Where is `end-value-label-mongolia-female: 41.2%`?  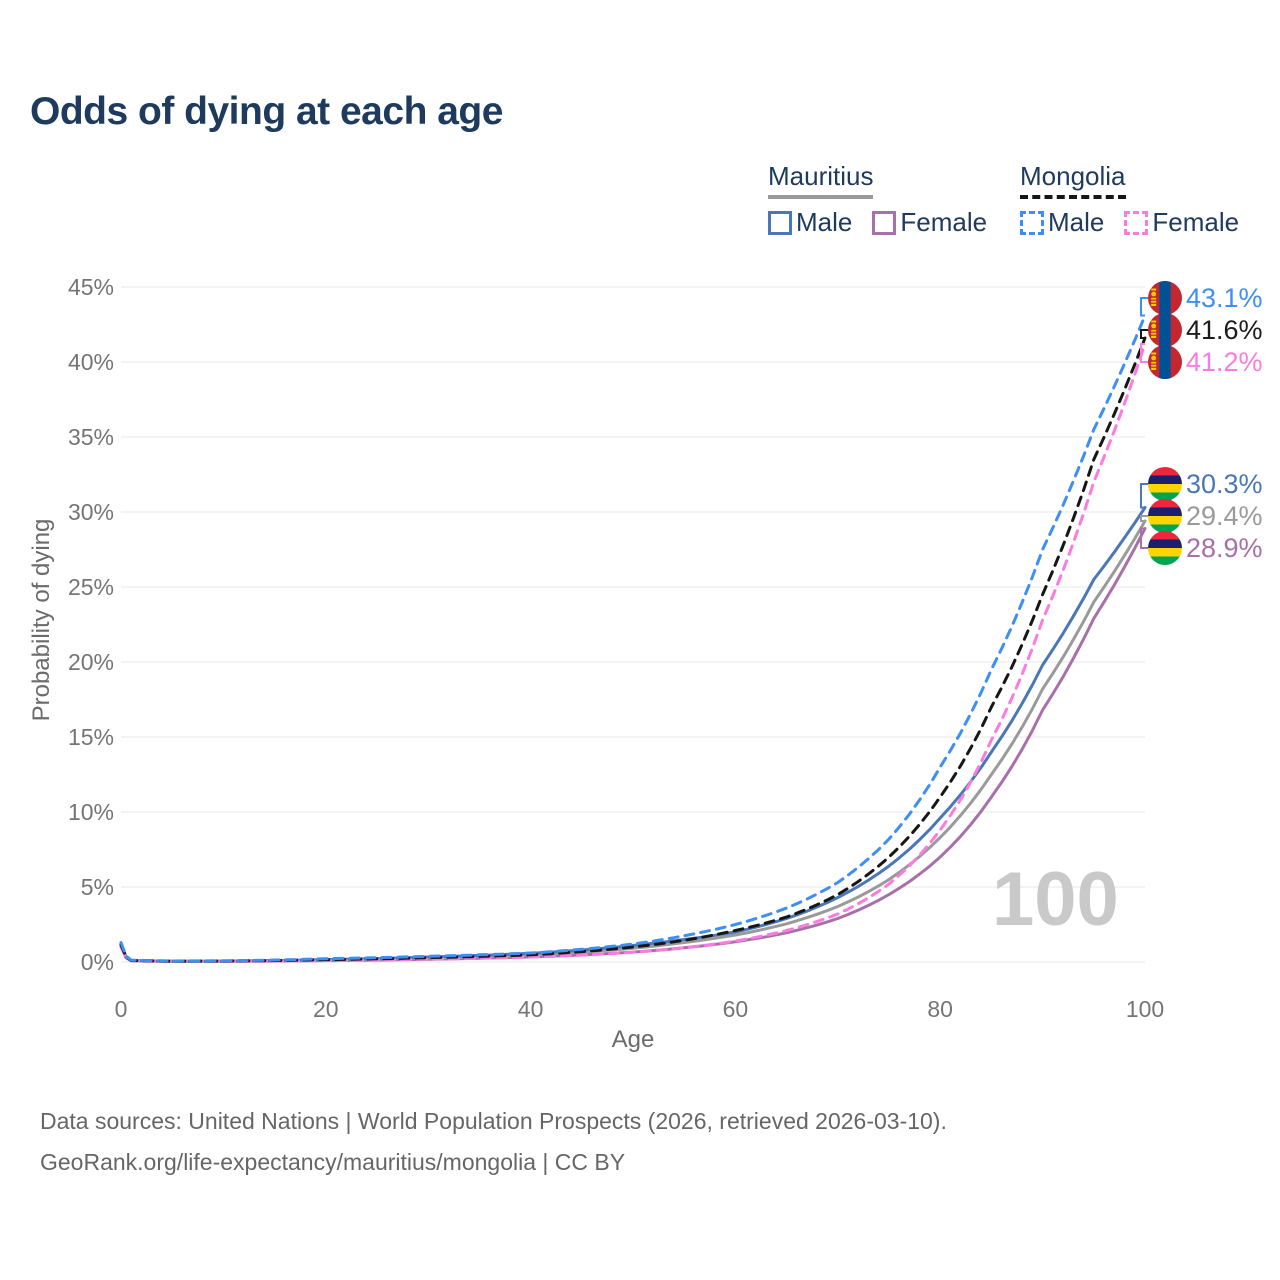 end-value-label-mongolia-female: 41.2% is located at coordinates (1224, 362).